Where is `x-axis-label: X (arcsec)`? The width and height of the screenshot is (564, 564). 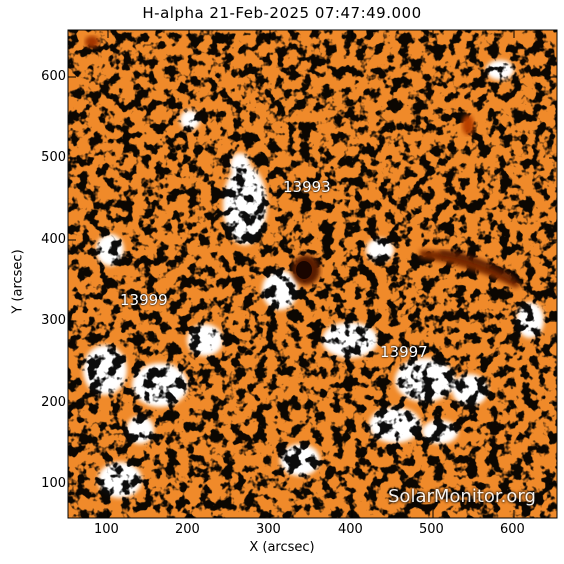
x-axis-label: X (arcsec) is located at coordinates (282, 547).